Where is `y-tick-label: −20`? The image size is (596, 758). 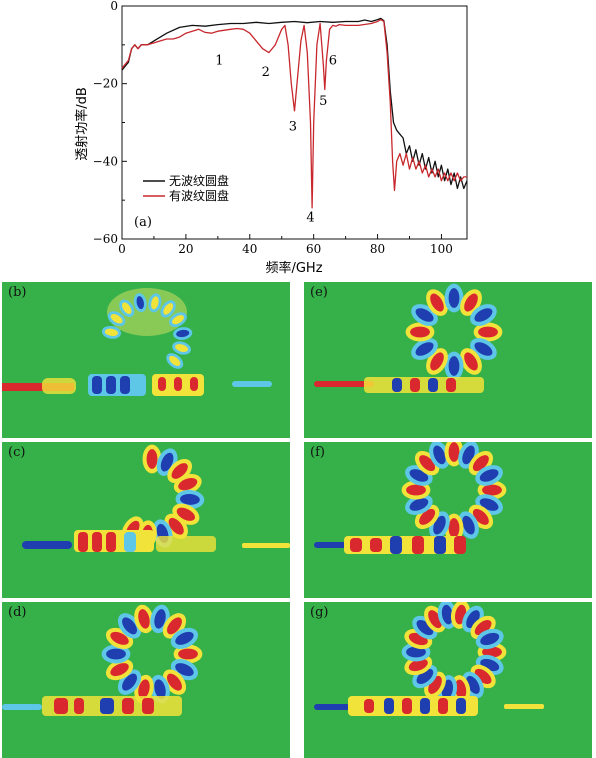
y-tick-label: −20 is located at coordinates (105, 84).